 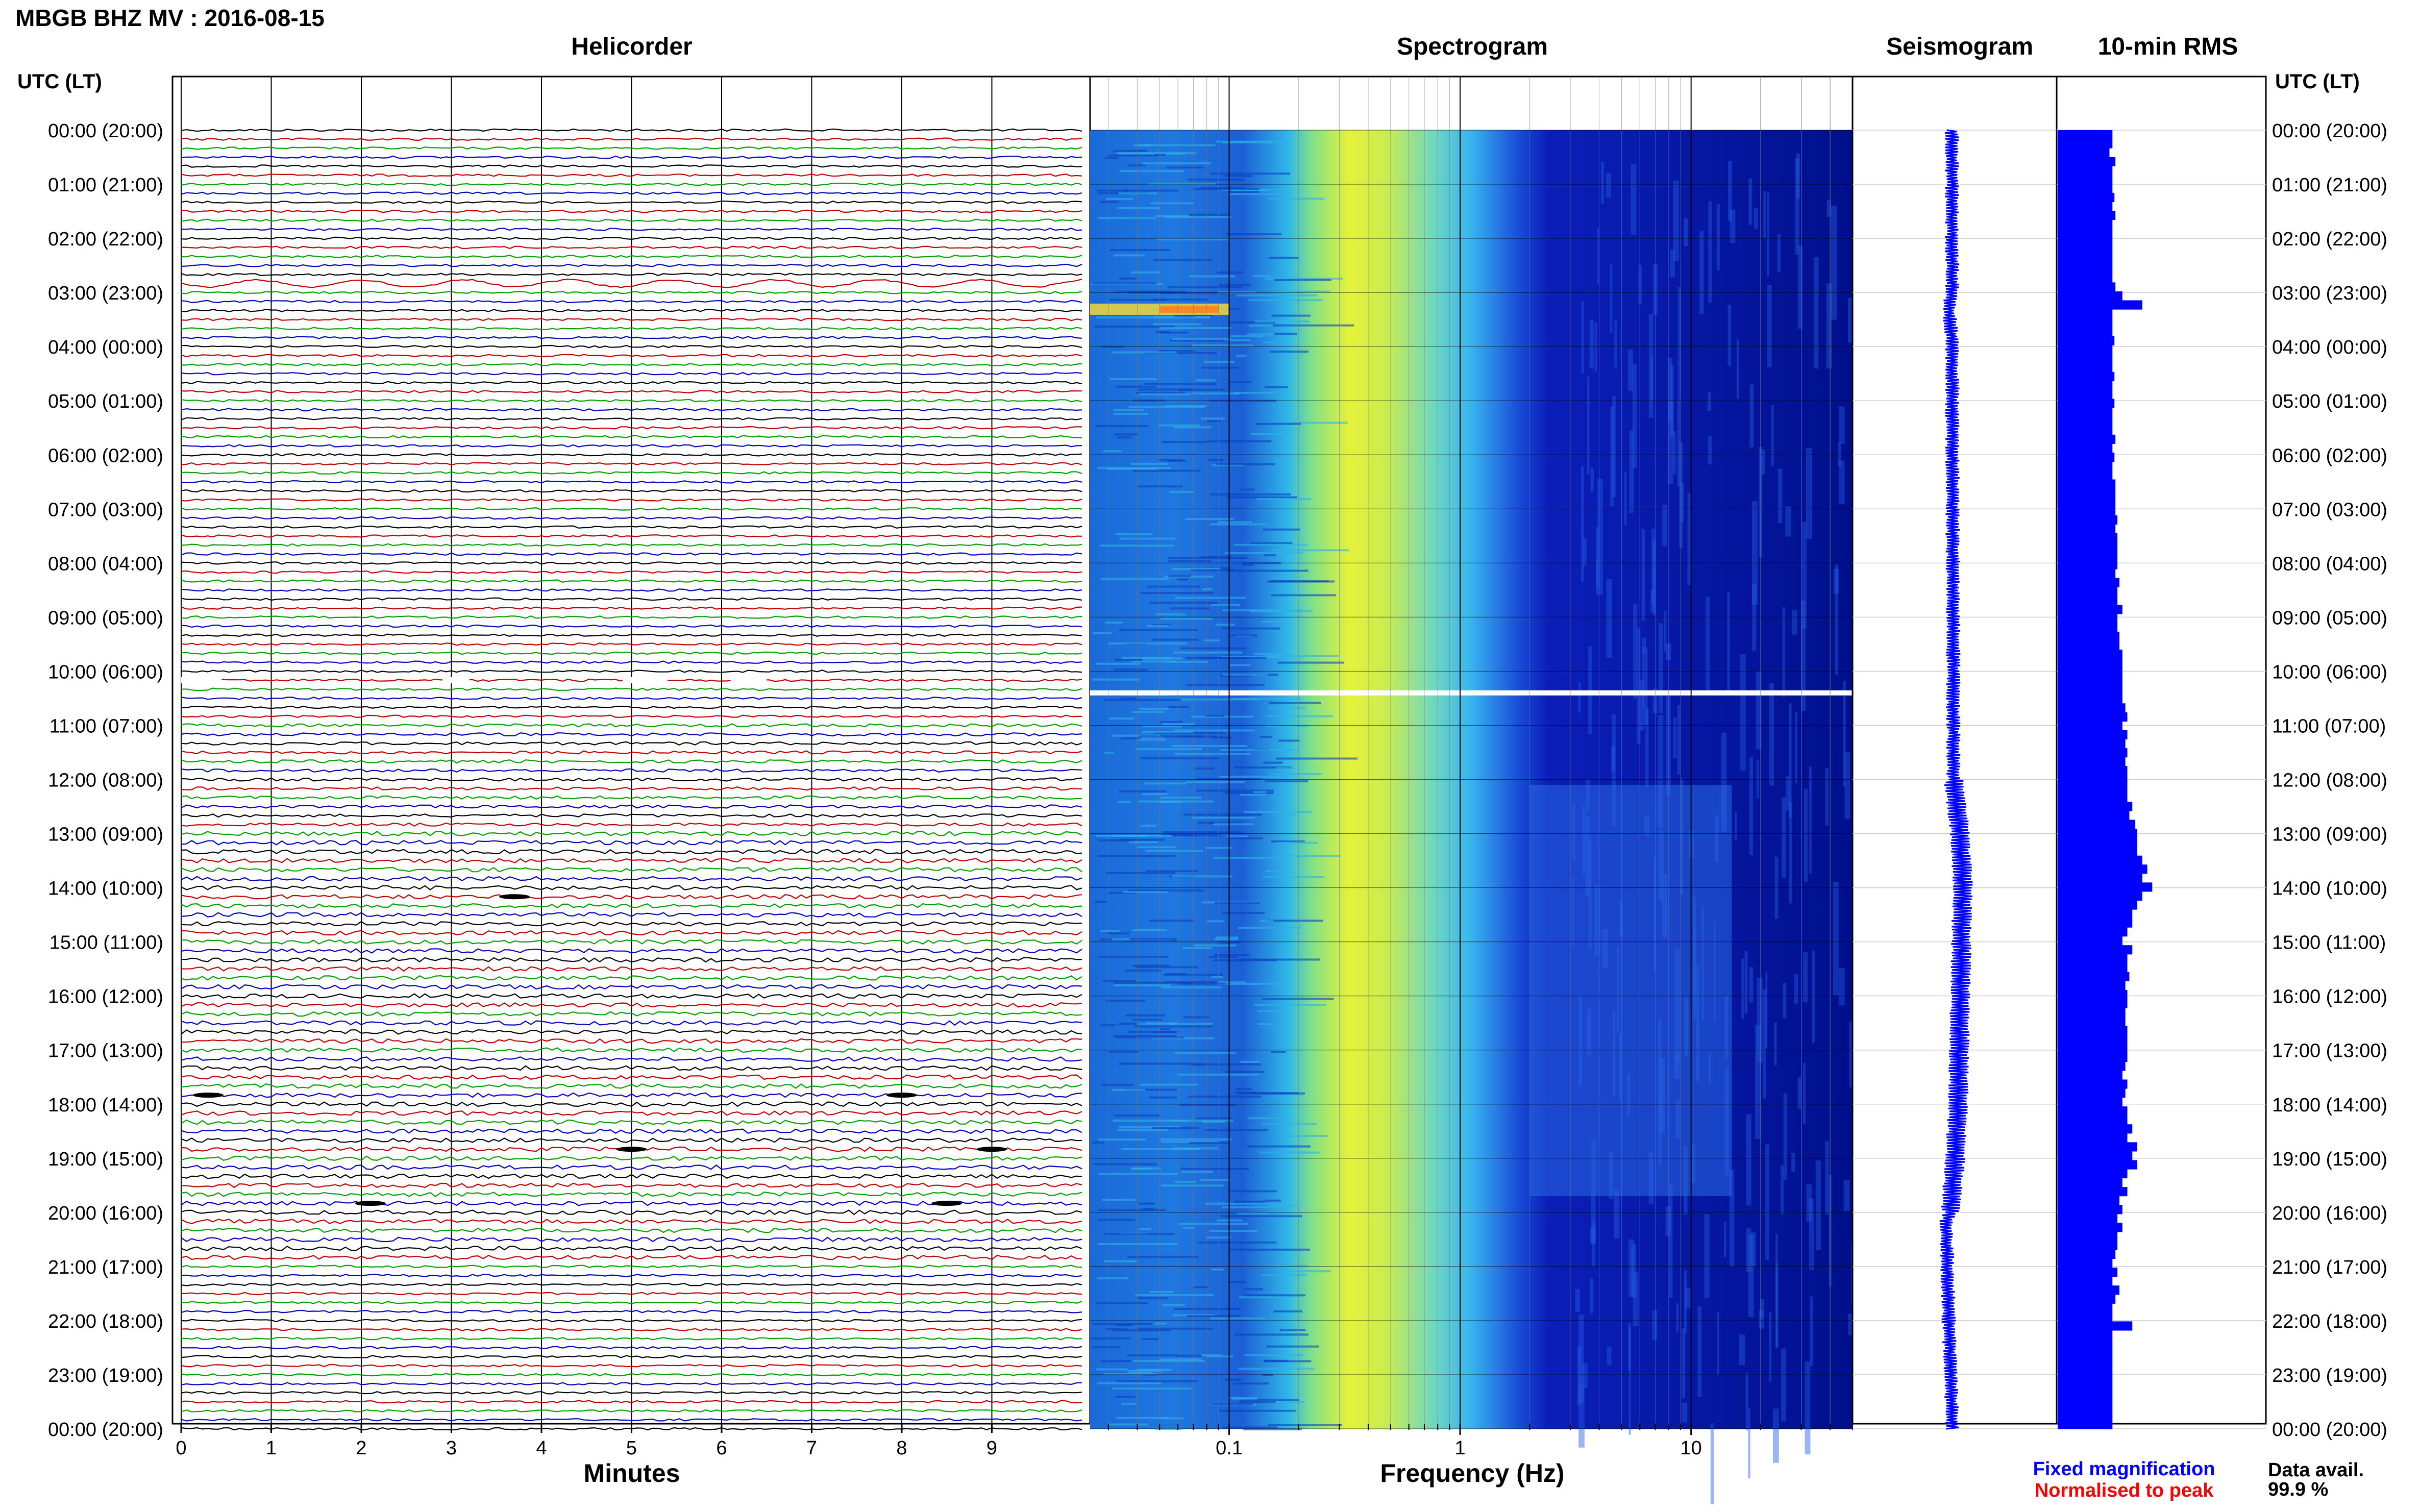 I want to click on time-label-left: 02:00 (22:00), so click(x=105, y=239).